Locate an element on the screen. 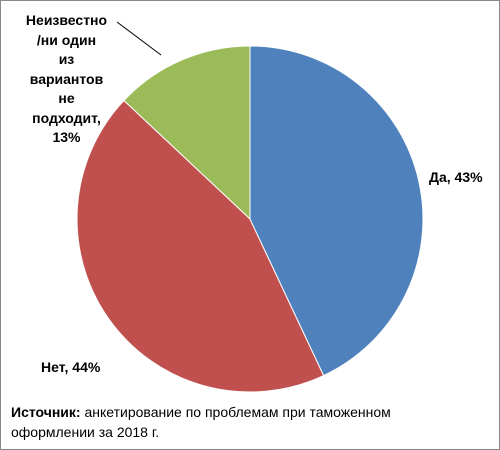  data-label: Да, 43% is located at coordinates (456, 177).